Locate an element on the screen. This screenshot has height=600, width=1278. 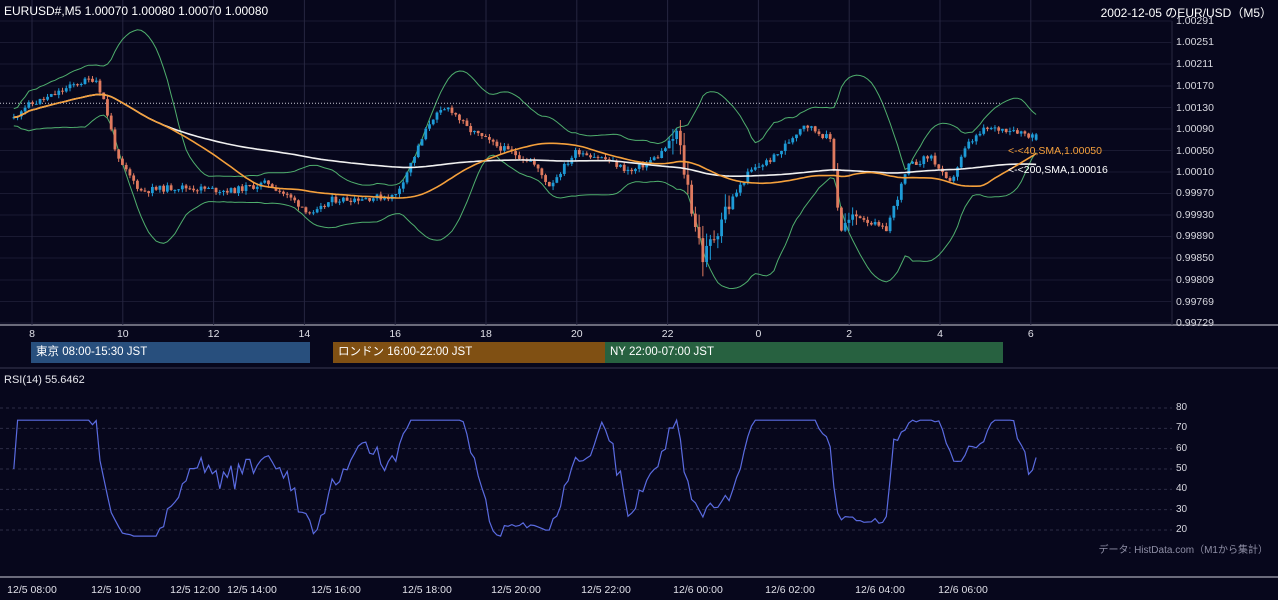
date-tick-label: 12/6 00:00 is located at coordinates (698, 590).